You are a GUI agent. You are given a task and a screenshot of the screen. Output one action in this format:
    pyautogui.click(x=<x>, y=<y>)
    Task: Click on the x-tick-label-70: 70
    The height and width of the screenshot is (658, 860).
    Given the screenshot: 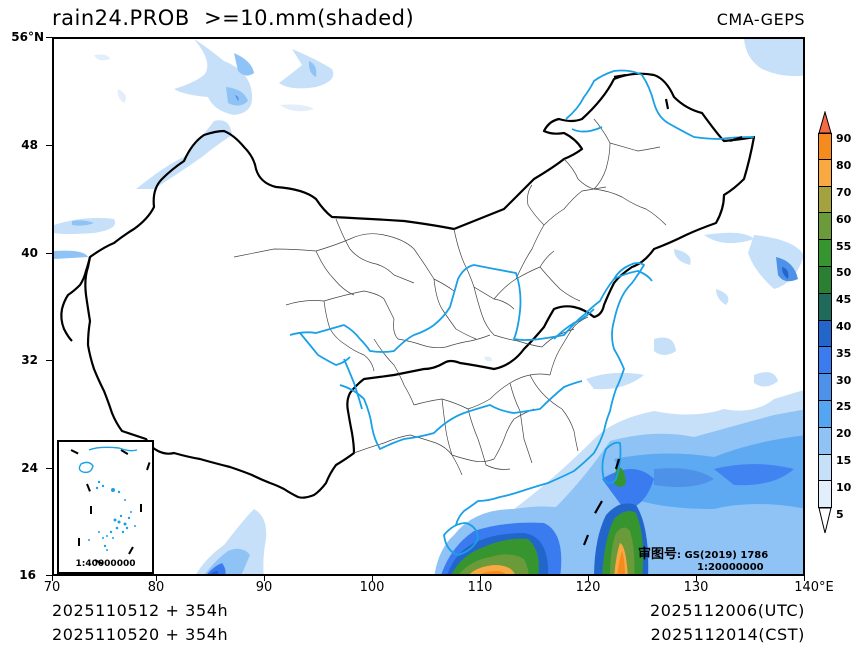 What is the action you would take?
    pyautogui.click(x=52, y=587)
    